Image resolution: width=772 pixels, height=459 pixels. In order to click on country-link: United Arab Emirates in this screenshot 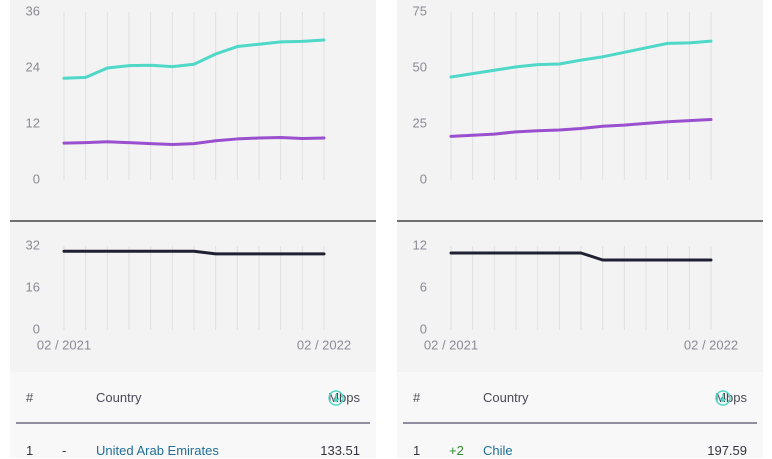, I will do `click(157, 450)`.